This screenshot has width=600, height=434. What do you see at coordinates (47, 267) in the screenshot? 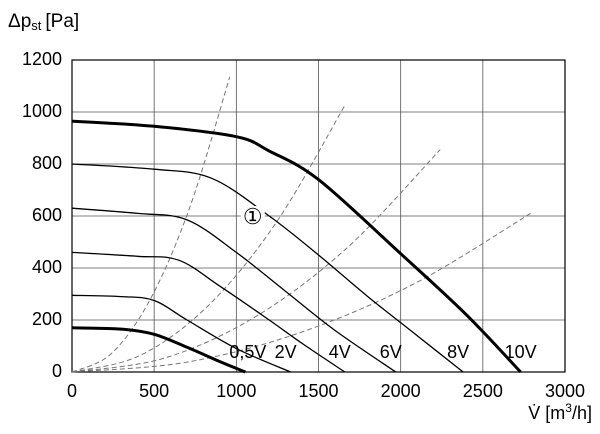
I see `y-tick-label: 400` at bounding box center [47, 267].